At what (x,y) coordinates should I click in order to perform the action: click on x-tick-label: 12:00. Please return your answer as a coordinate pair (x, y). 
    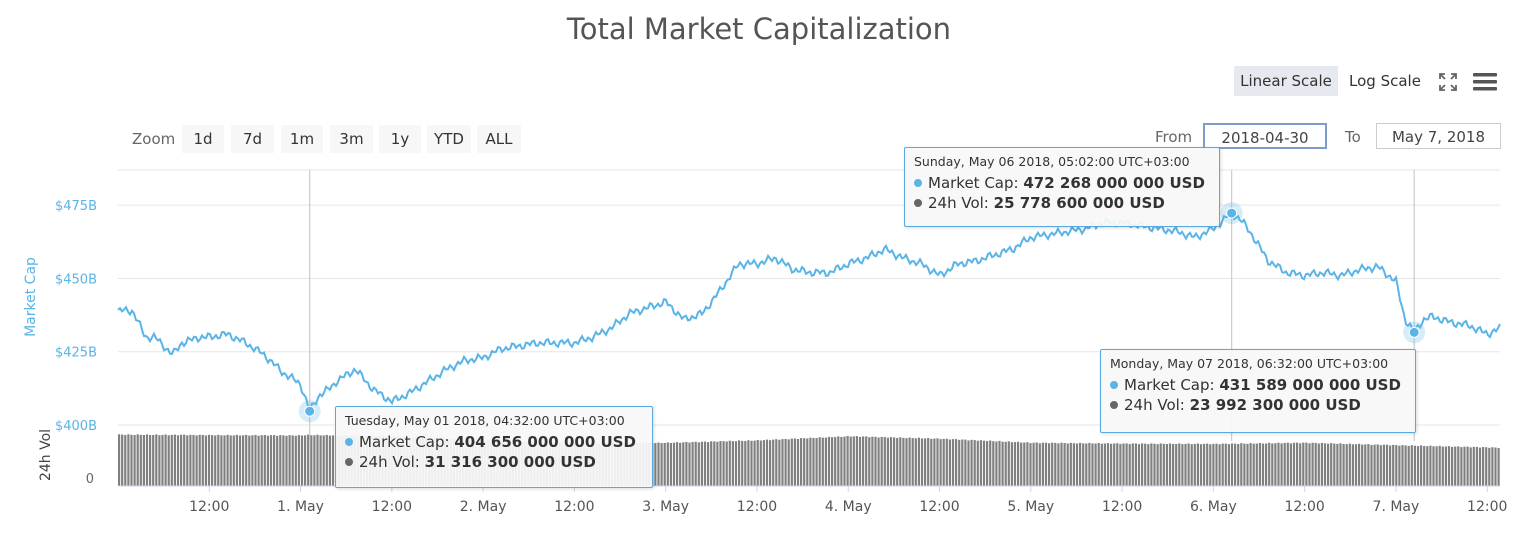
    Looking at the image, I should click on (939, 507).